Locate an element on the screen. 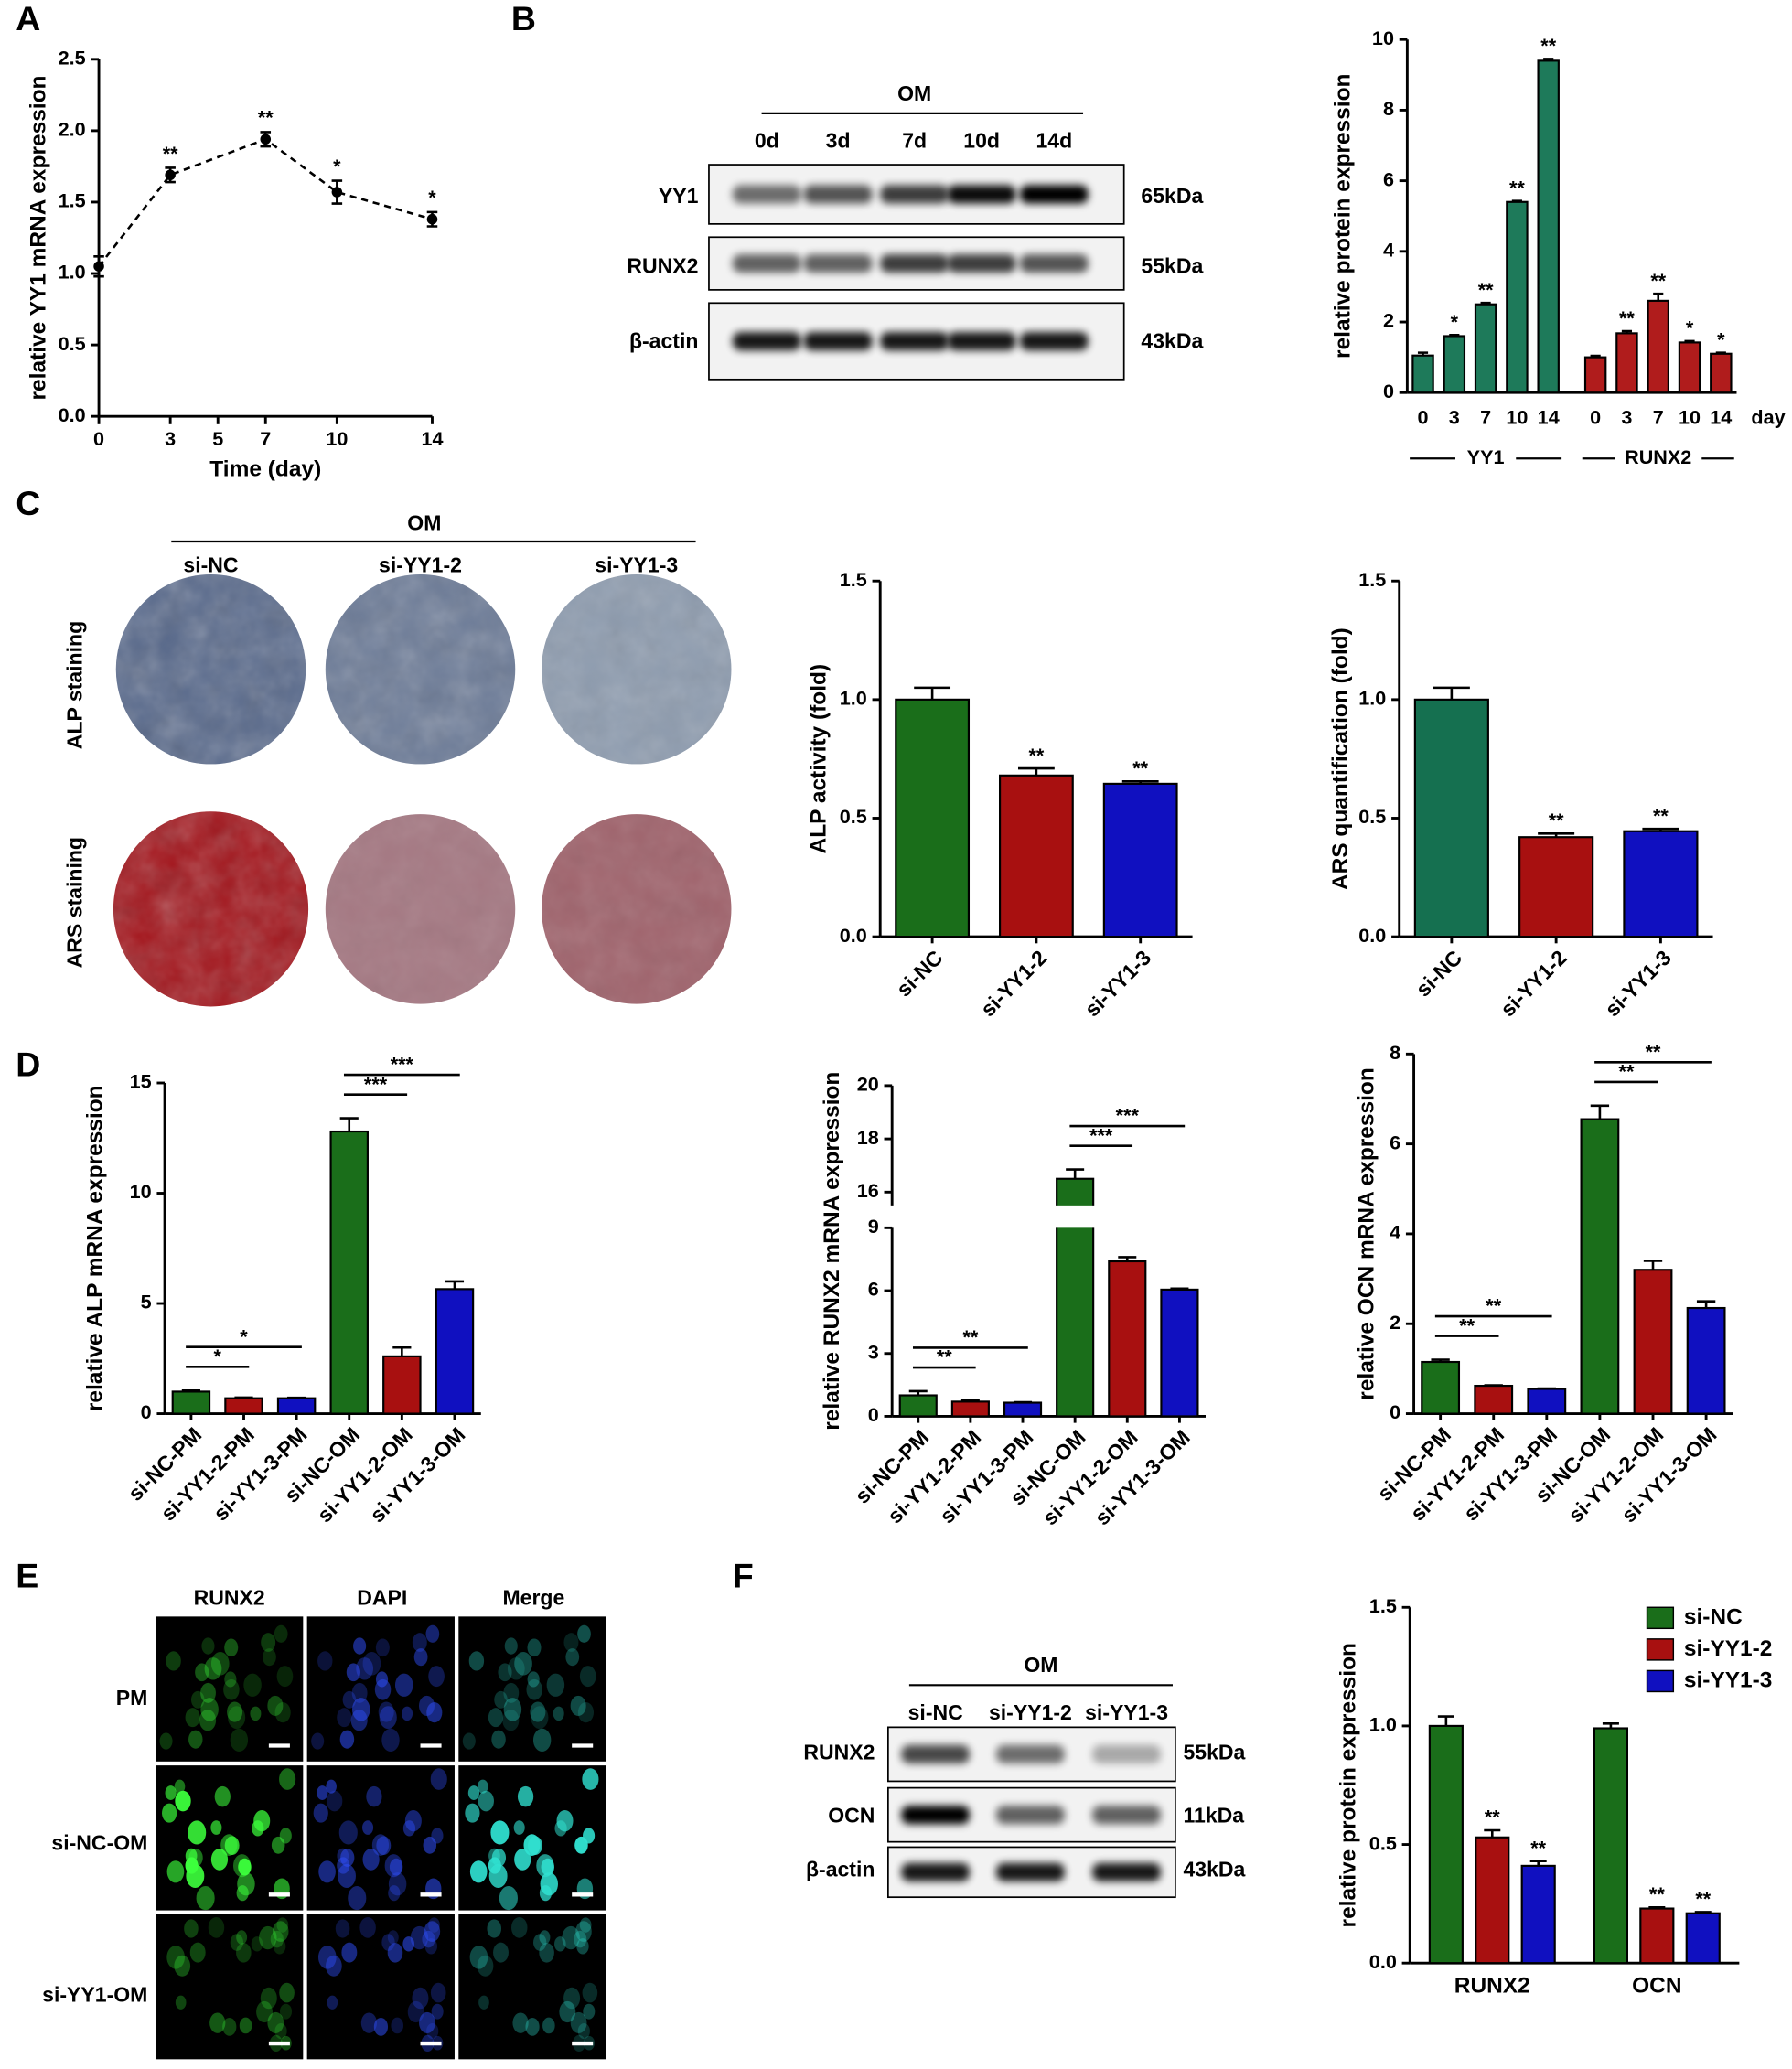 The image size is (1792, 2069). y-tick-label: 10 is located at coordinates (1383, 38).